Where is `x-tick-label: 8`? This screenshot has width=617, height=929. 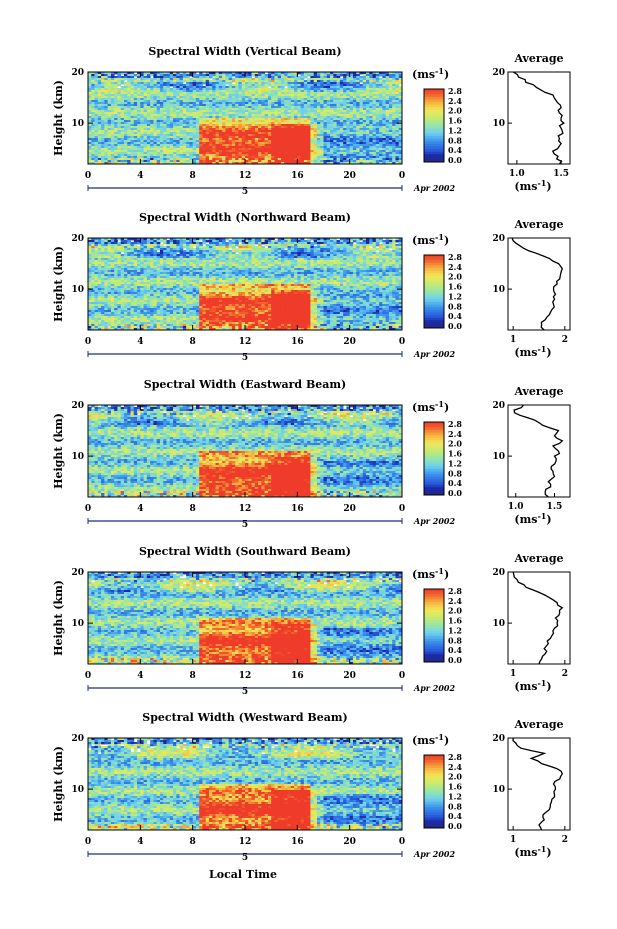 x-tick-label: 8 is located at coordinates (193, 342).